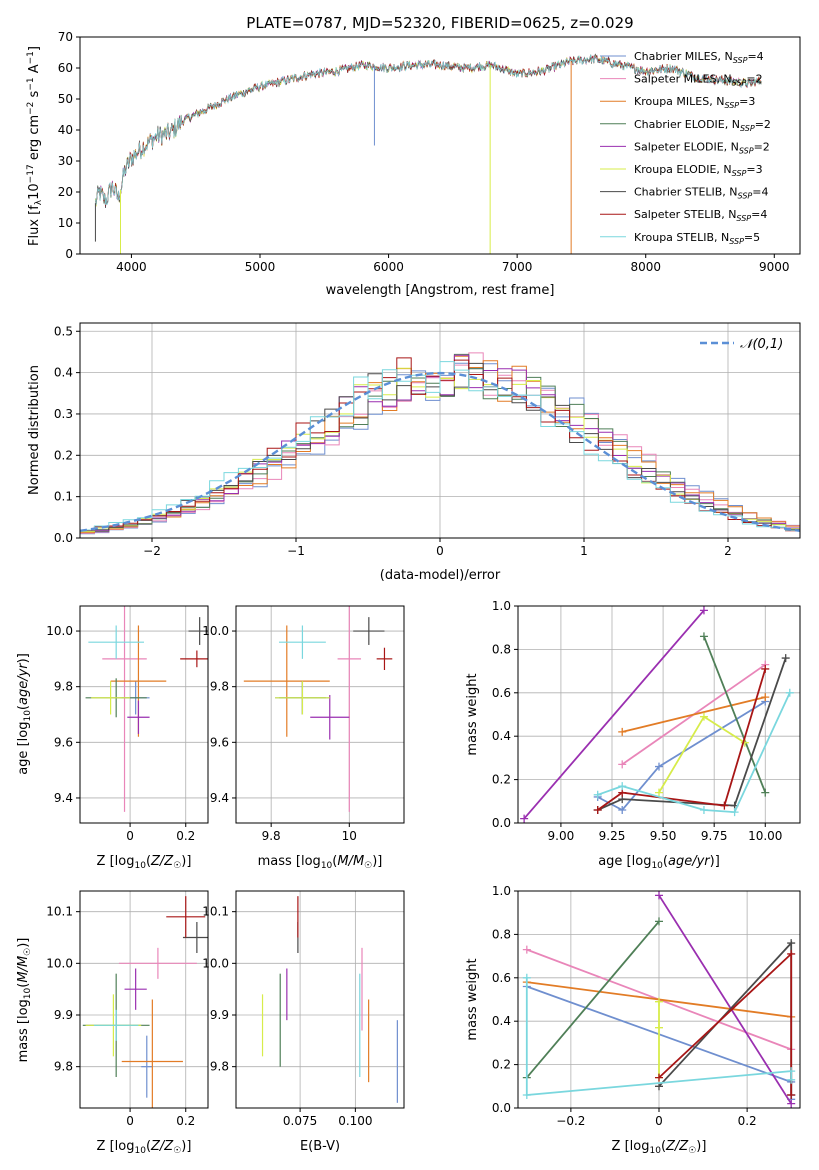 Image resolution: width=819 pixels, height=1170 pixels. I want to click on legend-text: =4, so click(755, 56).